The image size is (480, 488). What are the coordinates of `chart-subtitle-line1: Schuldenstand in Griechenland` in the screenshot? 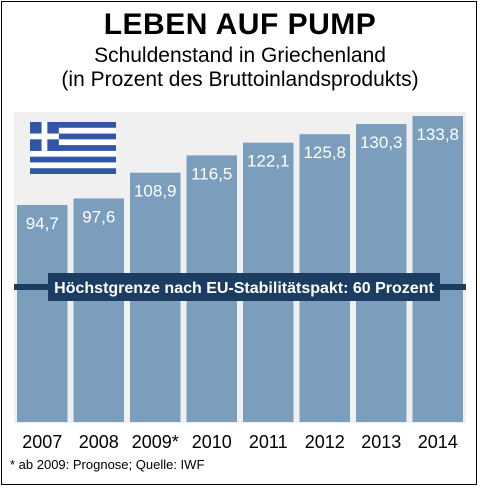 It's located at (240, 55).